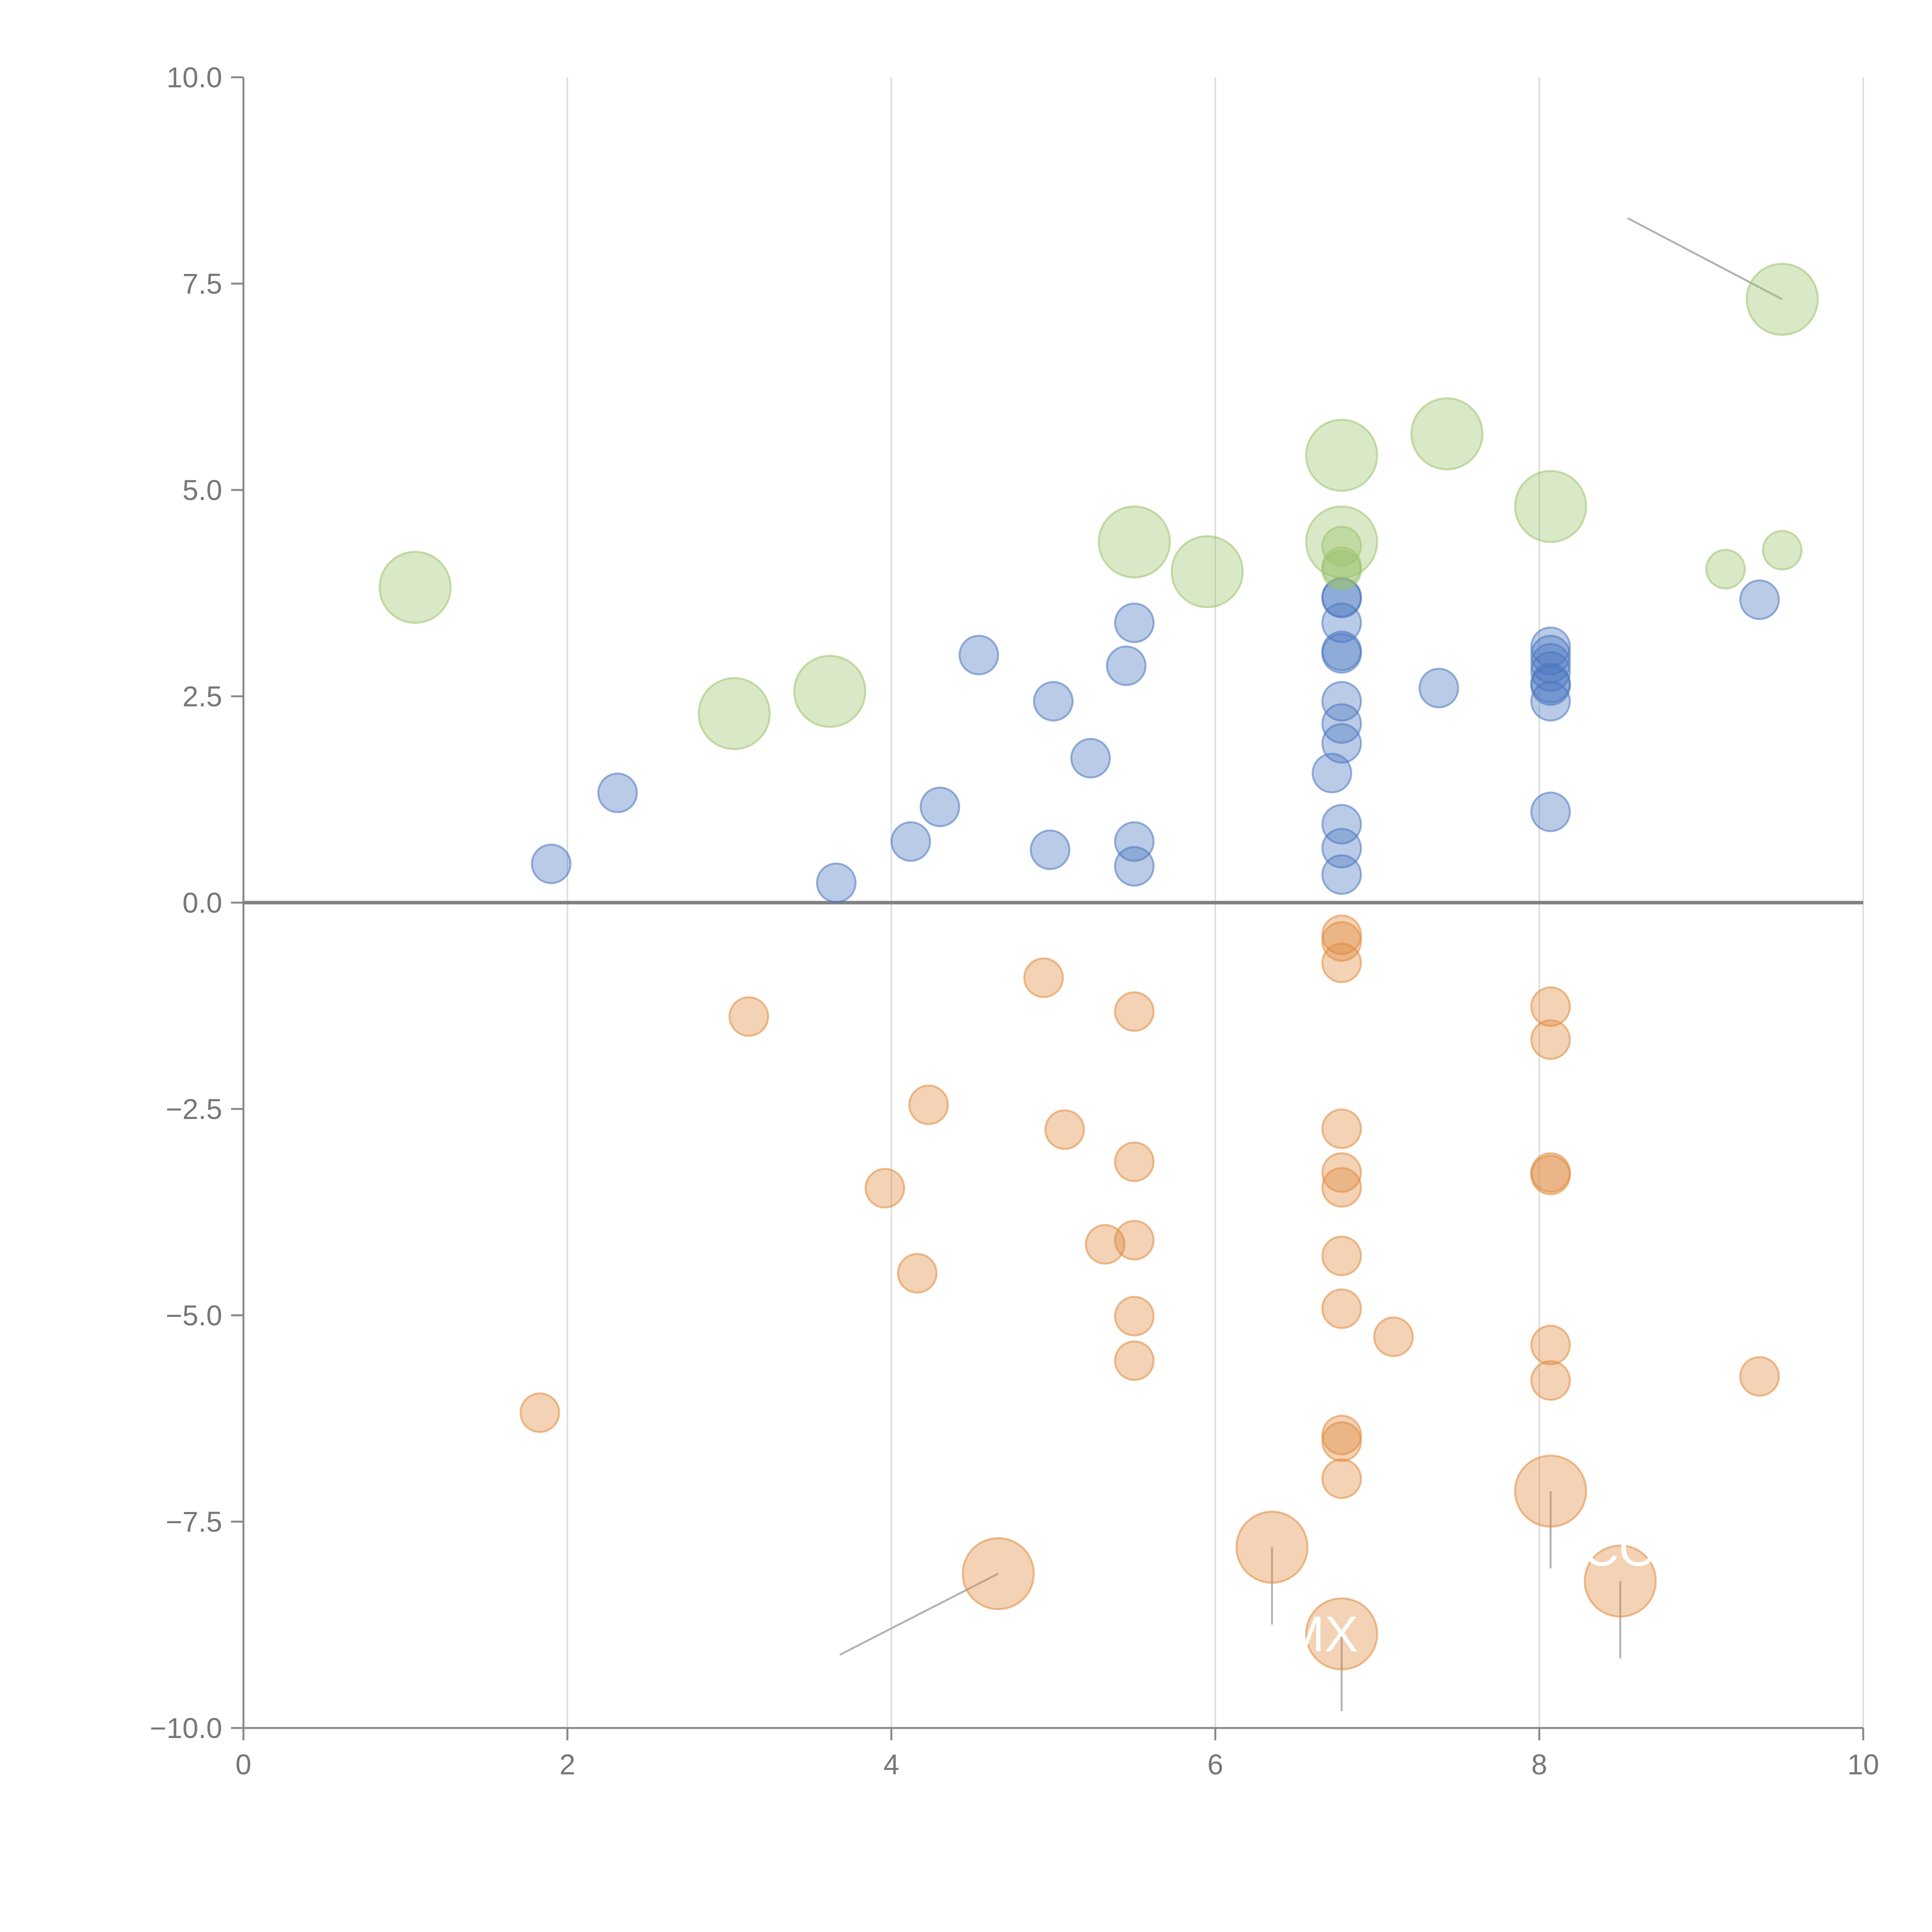 The image size is (1932, 1932). Describe the element at coordinates (567, 1765) in the screenshot. I see `x-tick-label: 2` at that location.